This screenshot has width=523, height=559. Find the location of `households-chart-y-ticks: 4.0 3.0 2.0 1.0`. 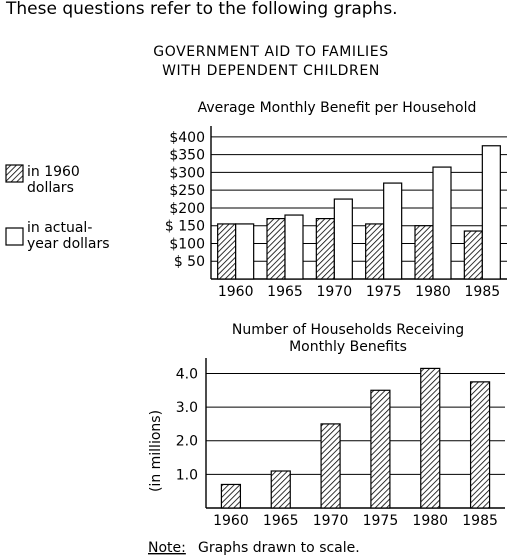

households-chart-y-ticks: 4.0 3.0 2.0 1.0 is located at coordinates (187, 424).